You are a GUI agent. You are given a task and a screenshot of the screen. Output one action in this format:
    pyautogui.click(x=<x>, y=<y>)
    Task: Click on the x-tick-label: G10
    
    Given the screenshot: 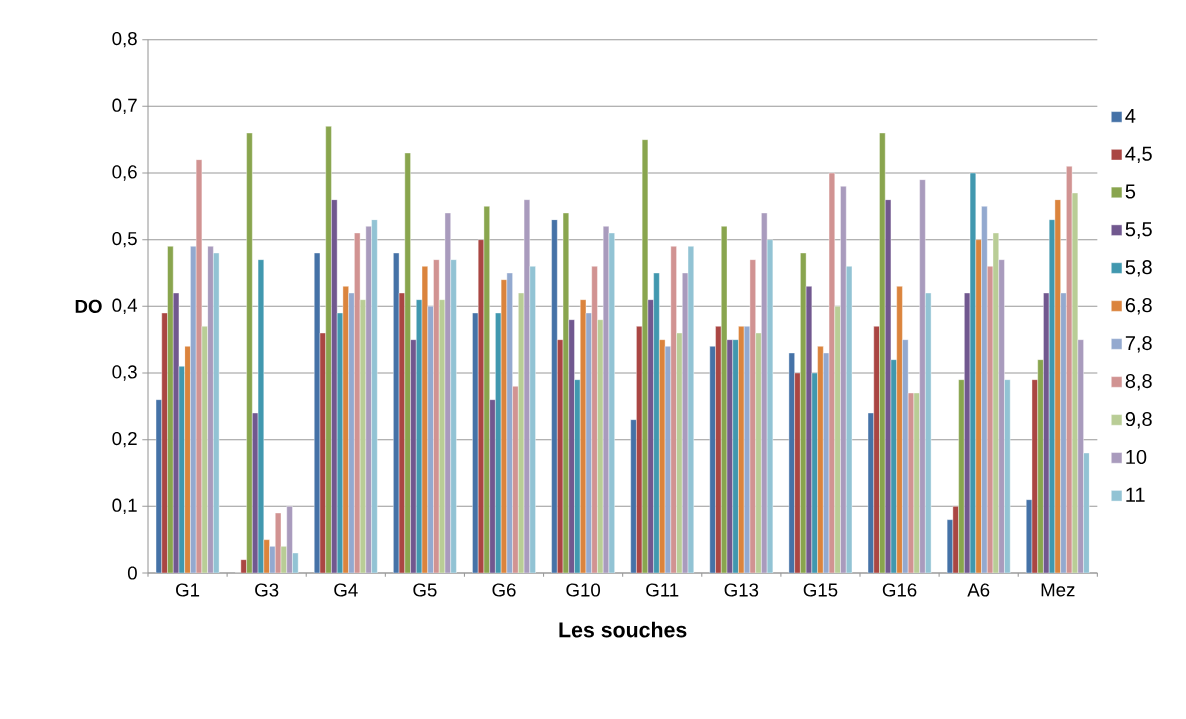 What is the action you would take?
    pyautogui.click(x=583, y=590)
    